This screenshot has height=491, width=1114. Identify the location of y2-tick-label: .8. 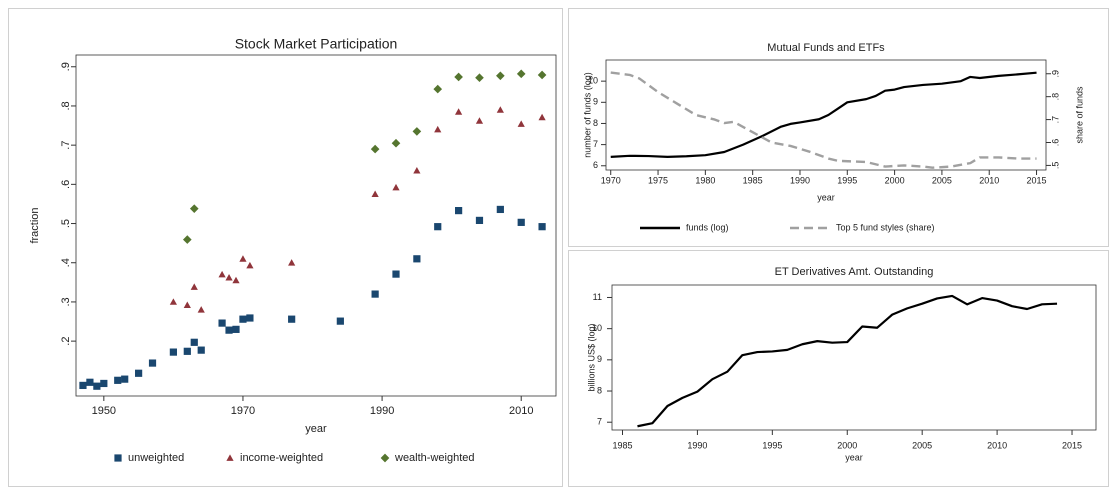
(1055, 97).